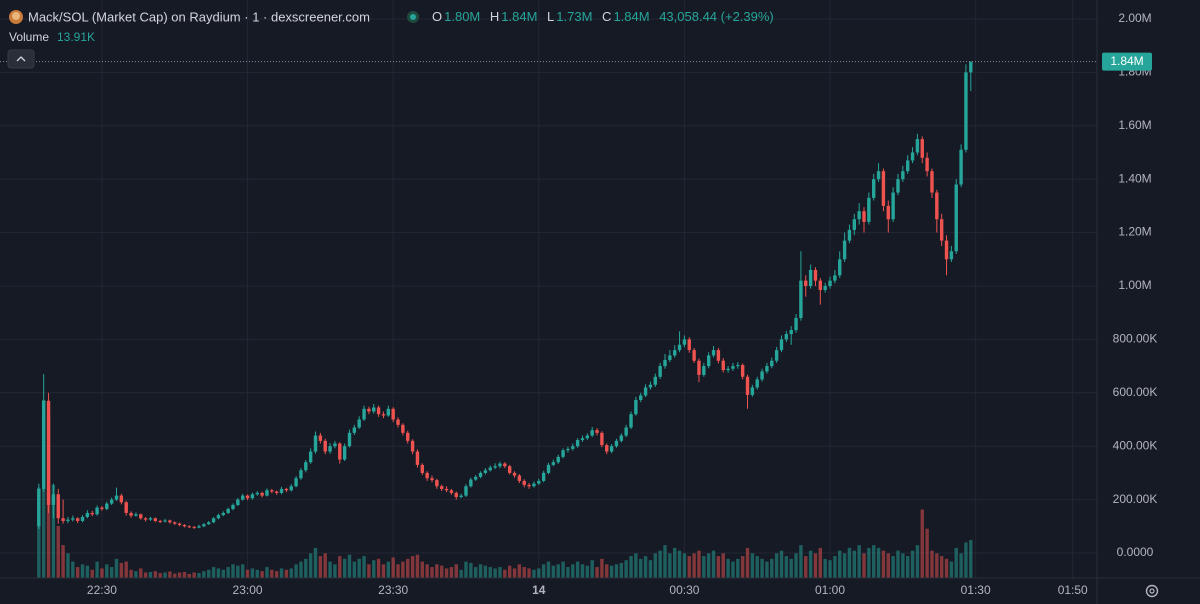 This screenshot has width=1200, height=604. I want to click on y-tick-label: 1.60M, so click(1134, 125).